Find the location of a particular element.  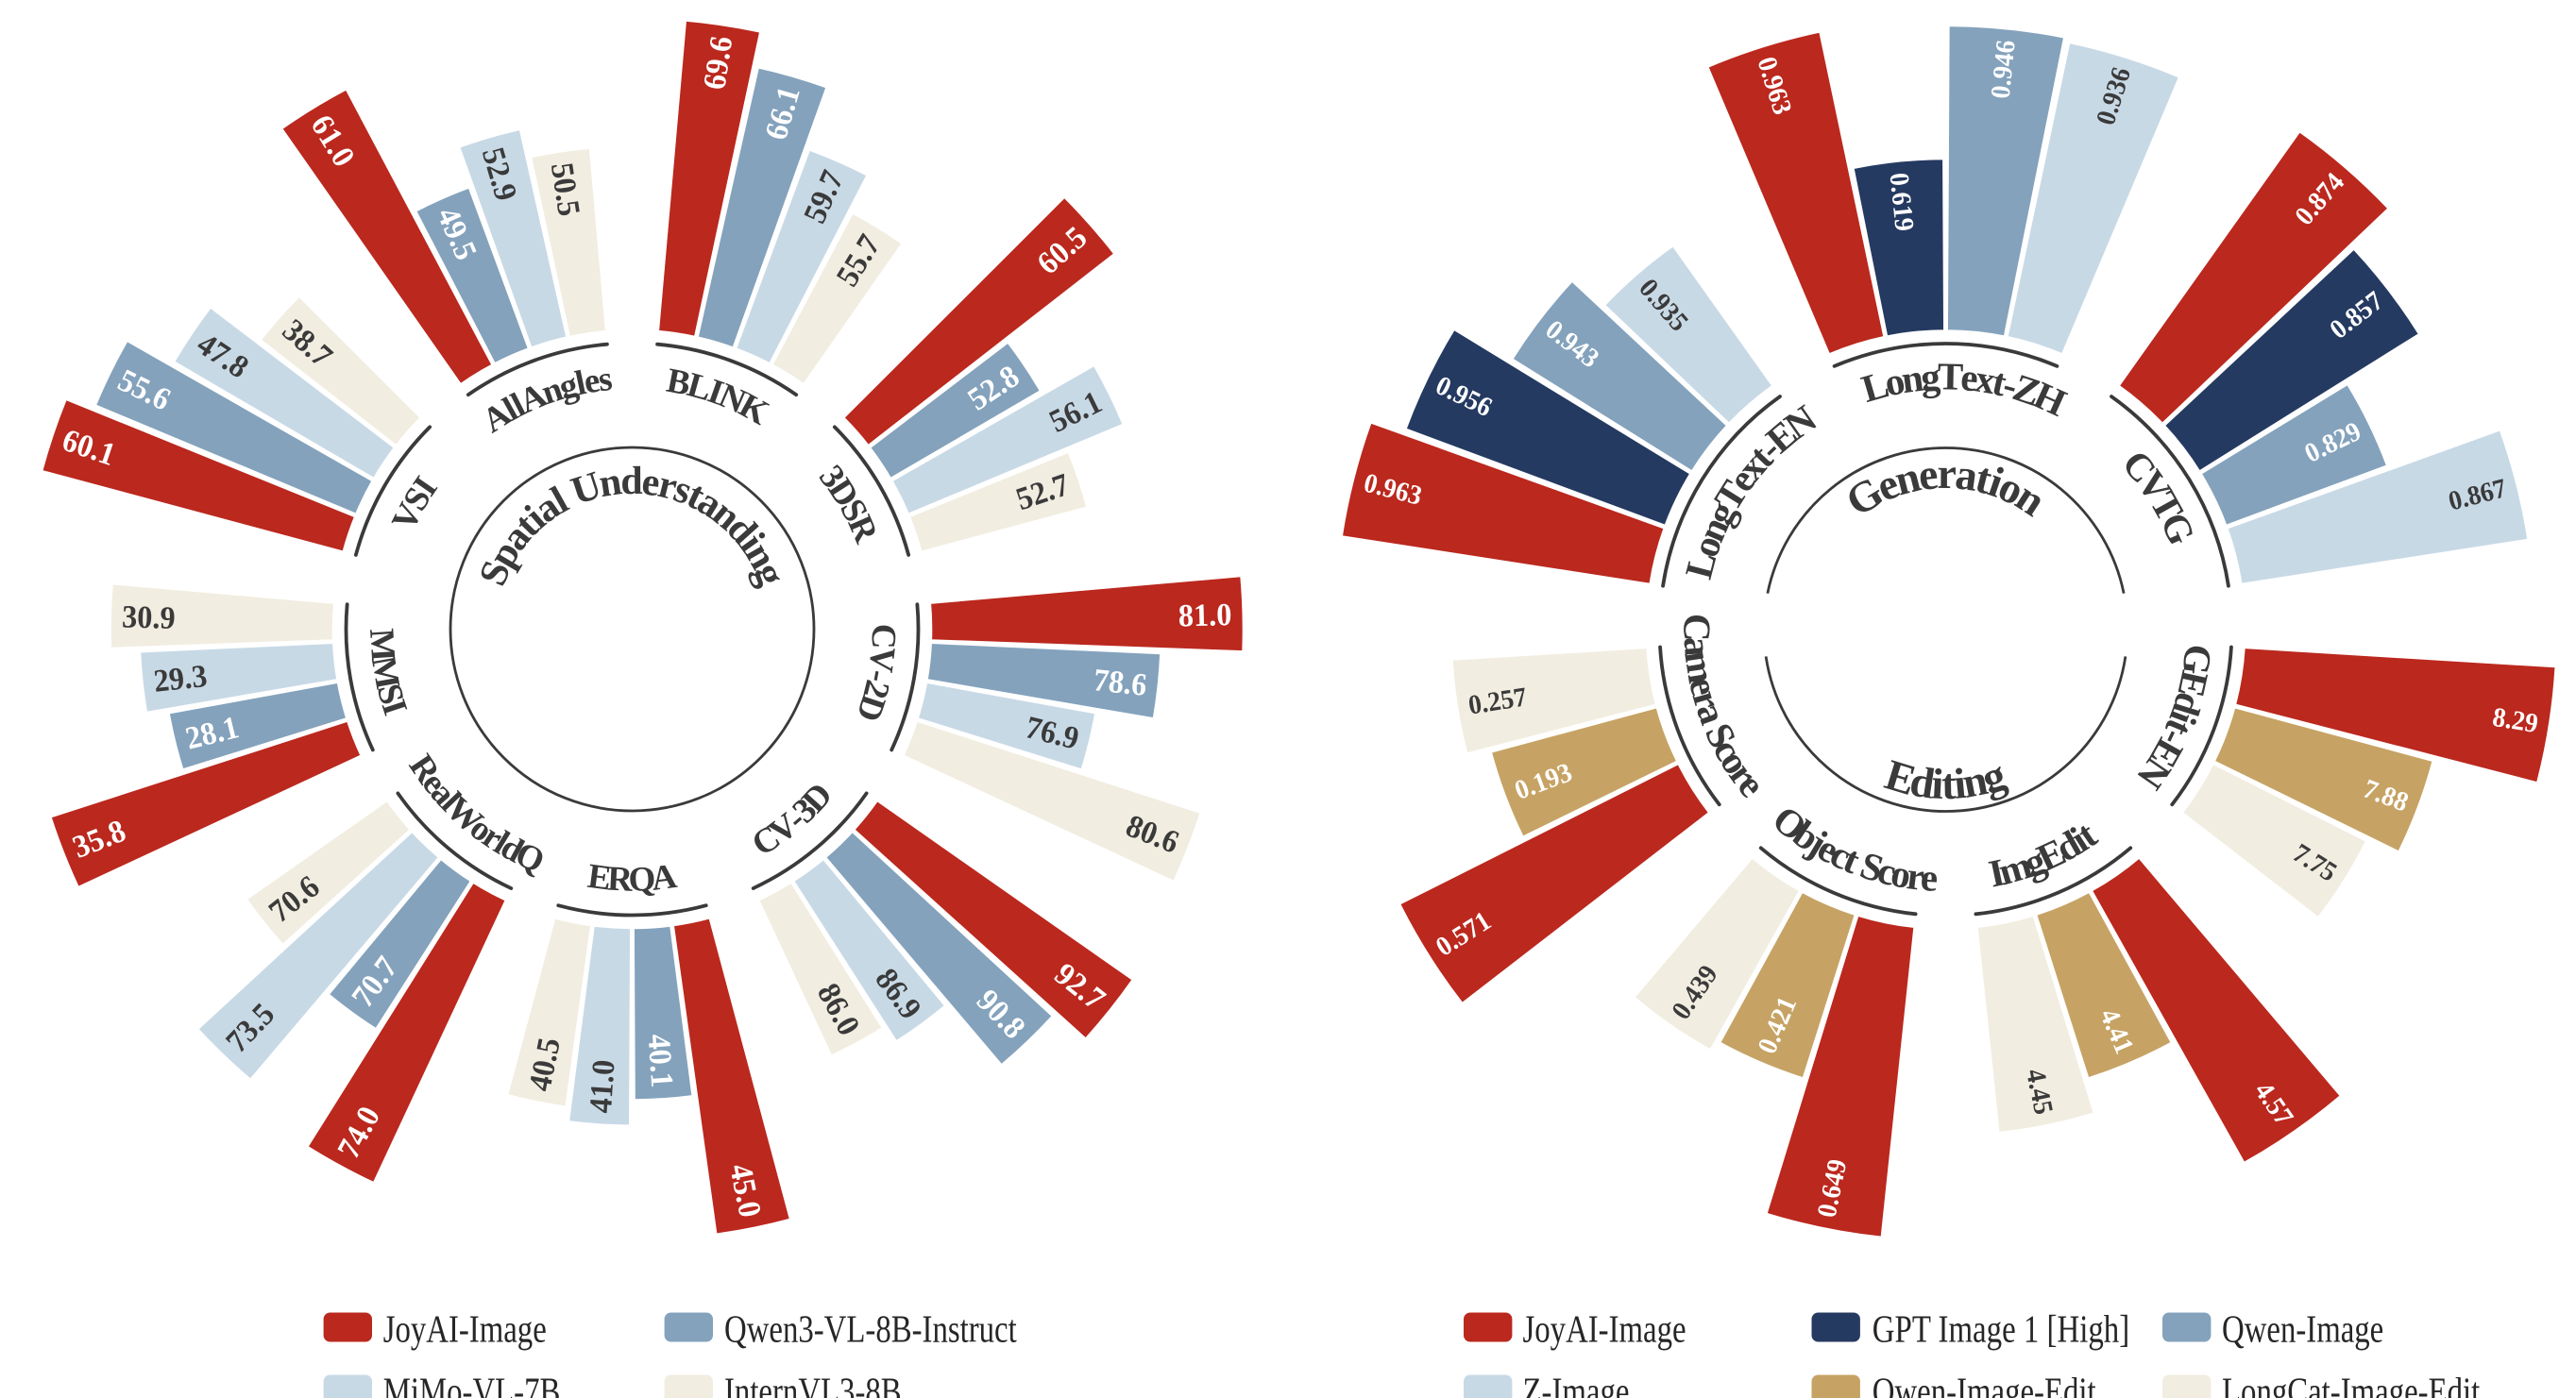

svg-text: 81.0 is located at coordinates (1204, 615).